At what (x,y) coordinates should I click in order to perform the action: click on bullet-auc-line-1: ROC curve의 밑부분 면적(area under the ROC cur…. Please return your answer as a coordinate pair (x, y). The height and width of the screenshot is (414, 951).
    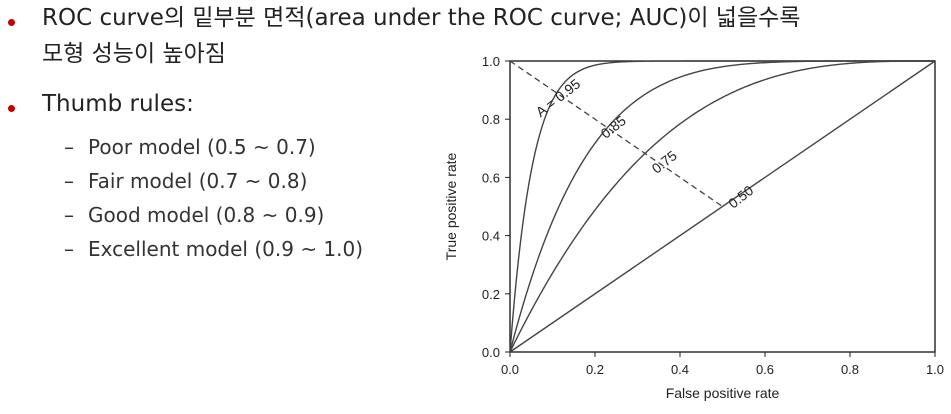
    Looking at the image, I should click on (421, 18).